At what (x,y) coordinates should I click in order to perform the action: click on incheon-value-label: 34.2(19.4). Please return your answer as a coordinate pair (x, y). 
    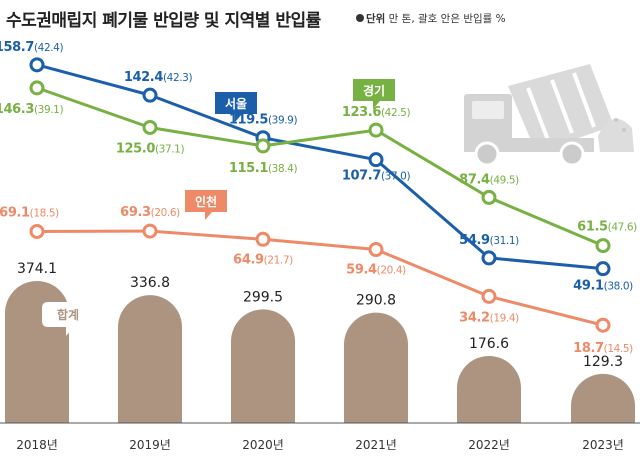
    Looking at the image, I should click on (489, 317).